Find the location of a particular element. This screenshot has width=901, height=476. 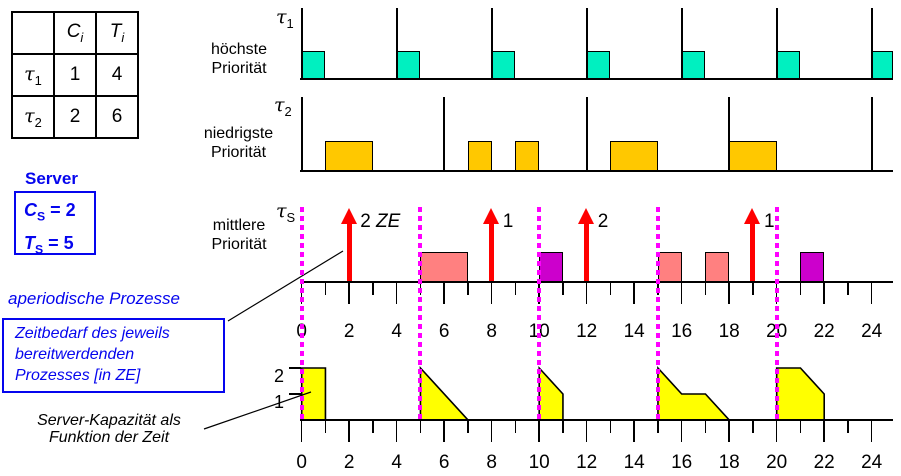

capacity-axis-number: 0 is located at coordinates (301, 462).